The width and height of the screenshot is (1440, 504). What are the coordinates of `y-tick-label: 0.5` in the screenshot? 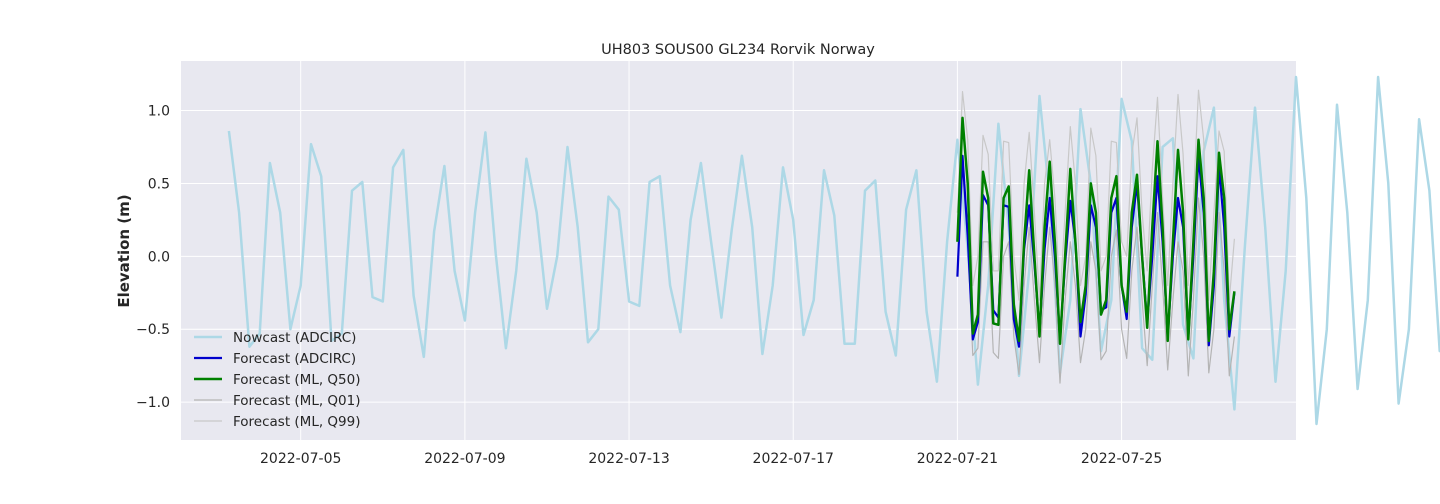 It's located at (159, 184).